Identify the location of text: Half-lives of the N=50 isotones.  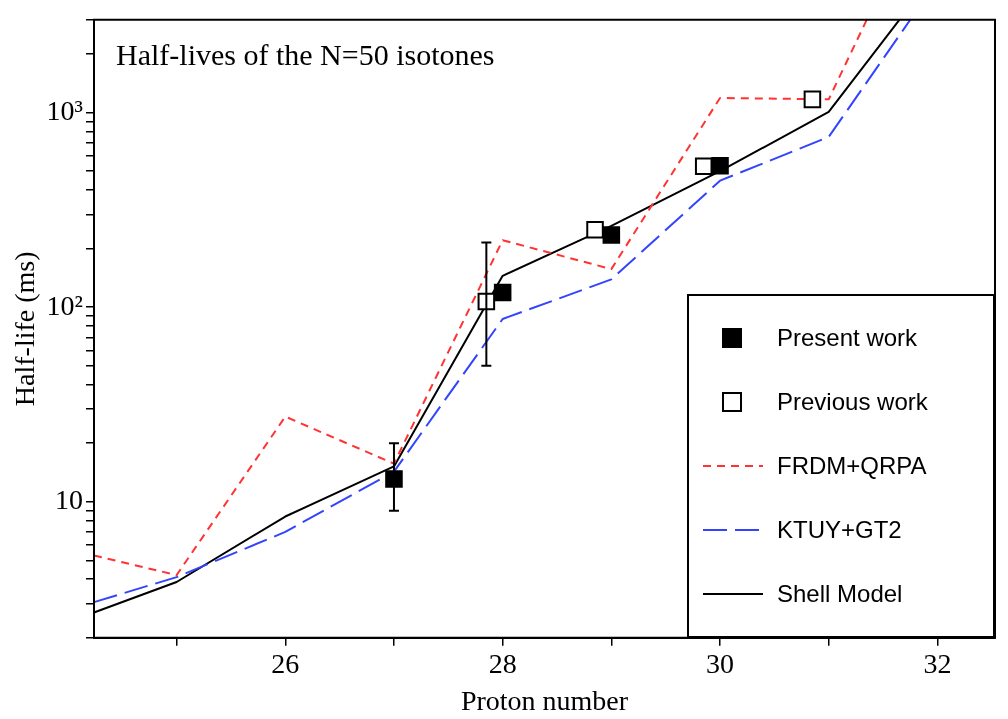
(305, 54).